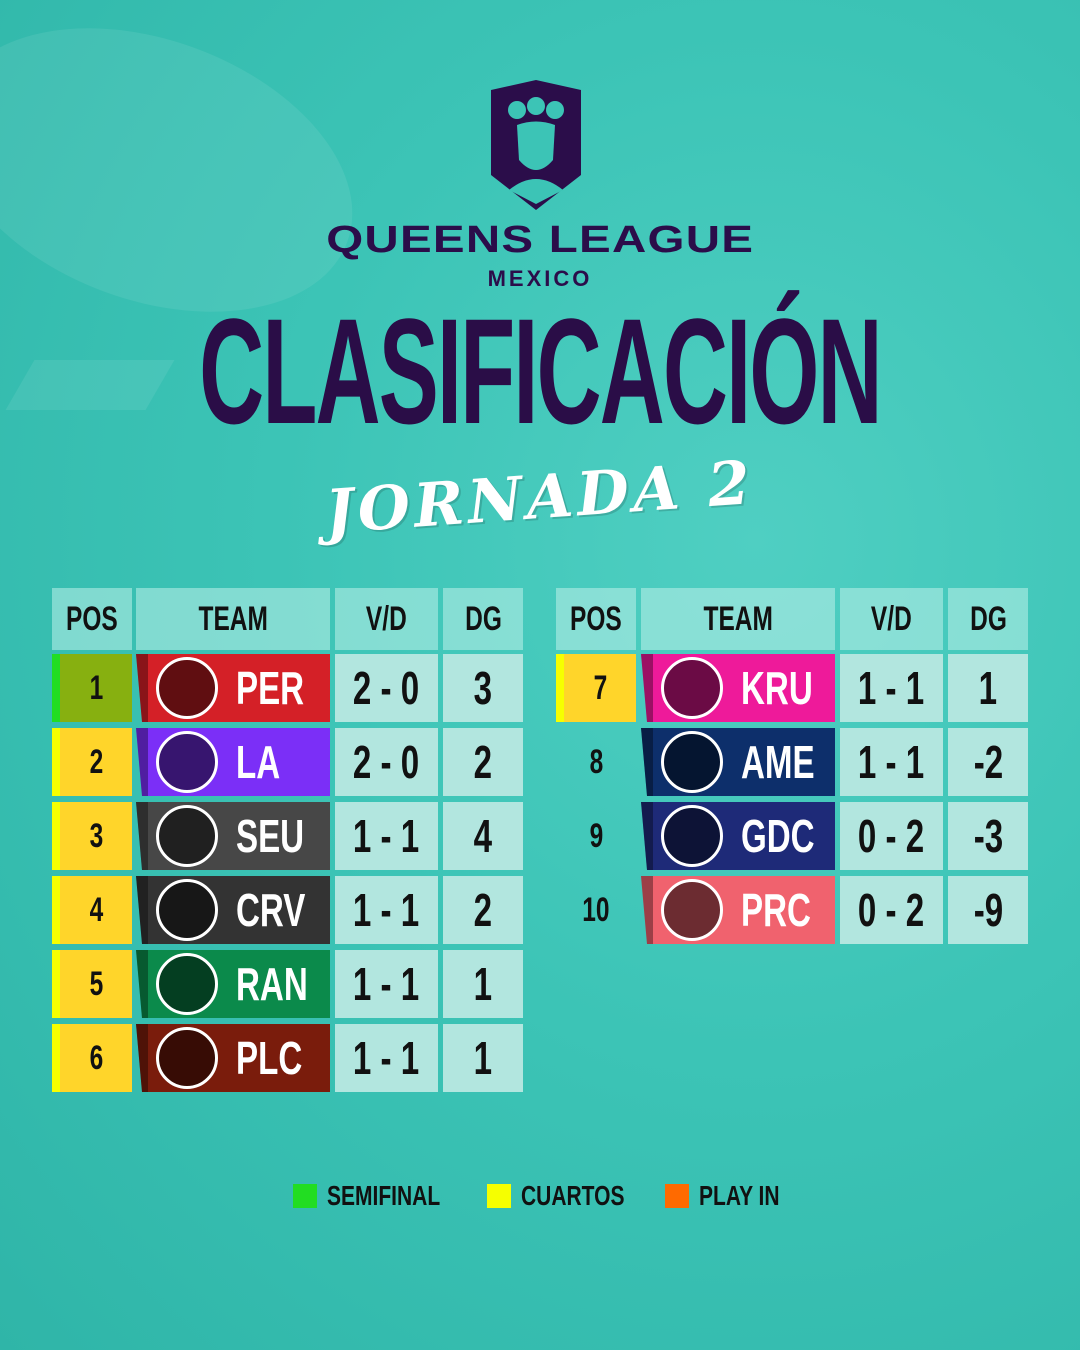 This screenshot has width=1080, height=1350. What do you see at coordinates (596, 688) in the screenshot?
I see `position-cell: 7` at bounding box center [596, 688].